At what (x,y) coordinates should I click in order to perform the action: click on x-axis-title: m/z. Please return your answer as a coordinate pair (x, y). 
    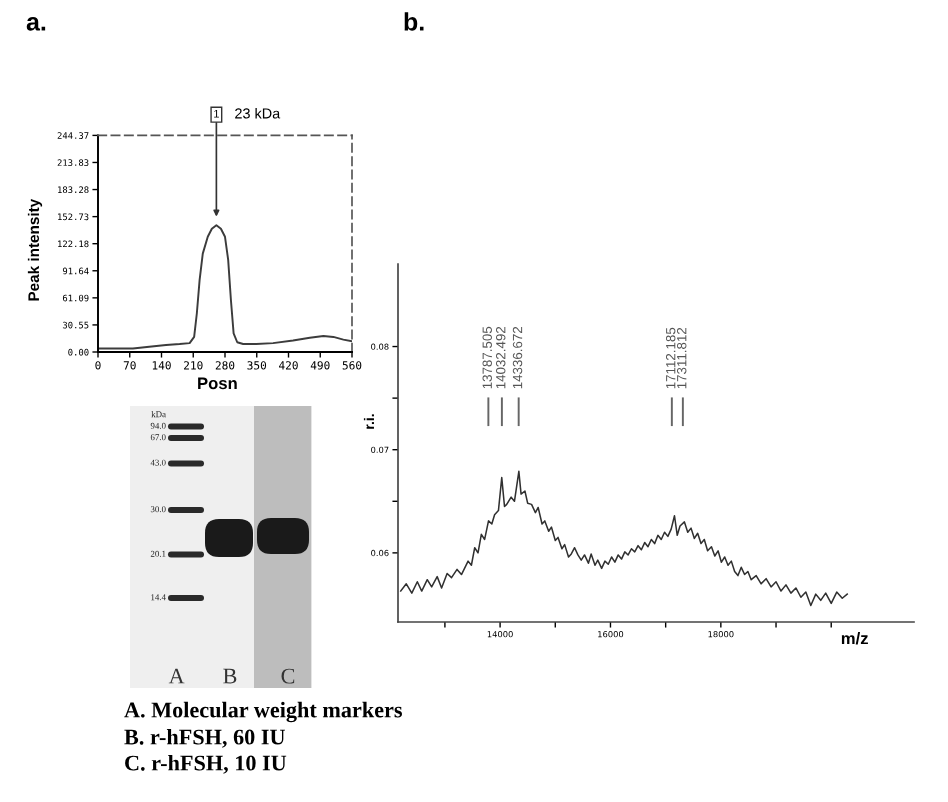
    Looking at the image, I should click on (854, 638).